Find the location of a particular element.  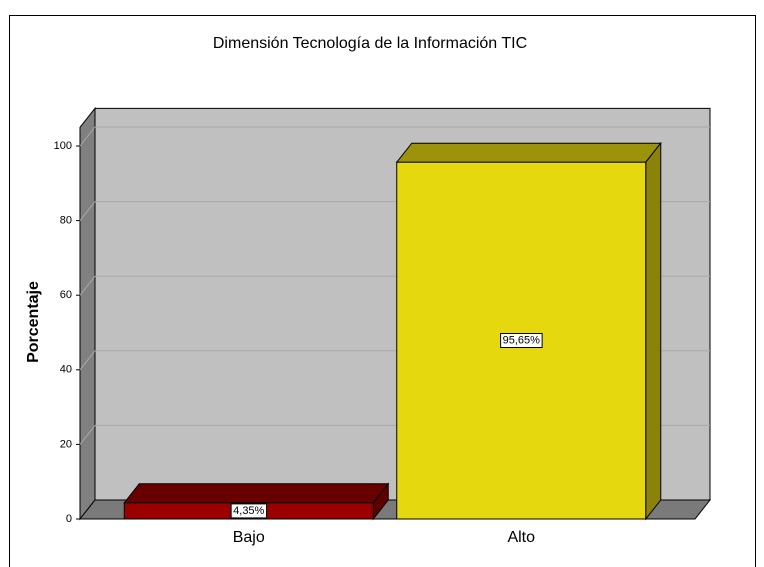

y-tick-label: 0 is located at coordinates (69, 519).